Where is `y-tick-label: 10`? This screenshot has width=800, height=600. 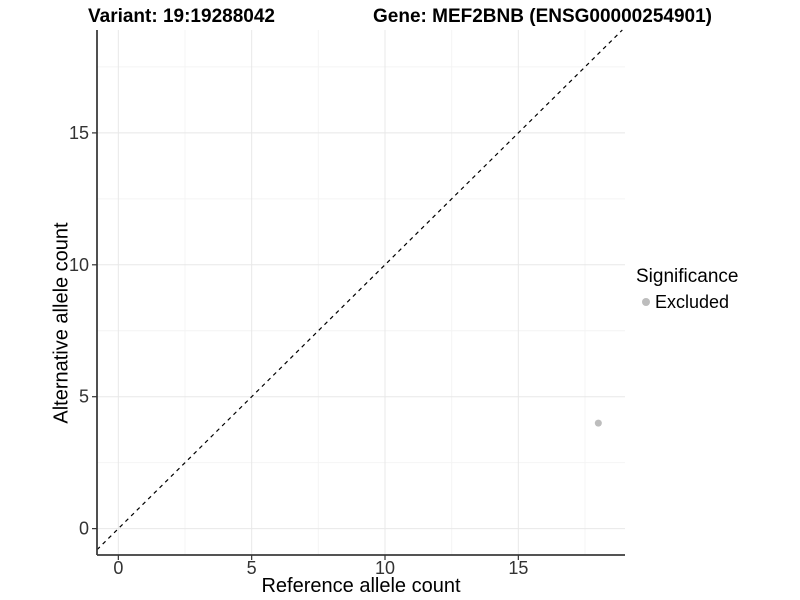 y-tick-label: 10 is located at coordinates (79, 265).